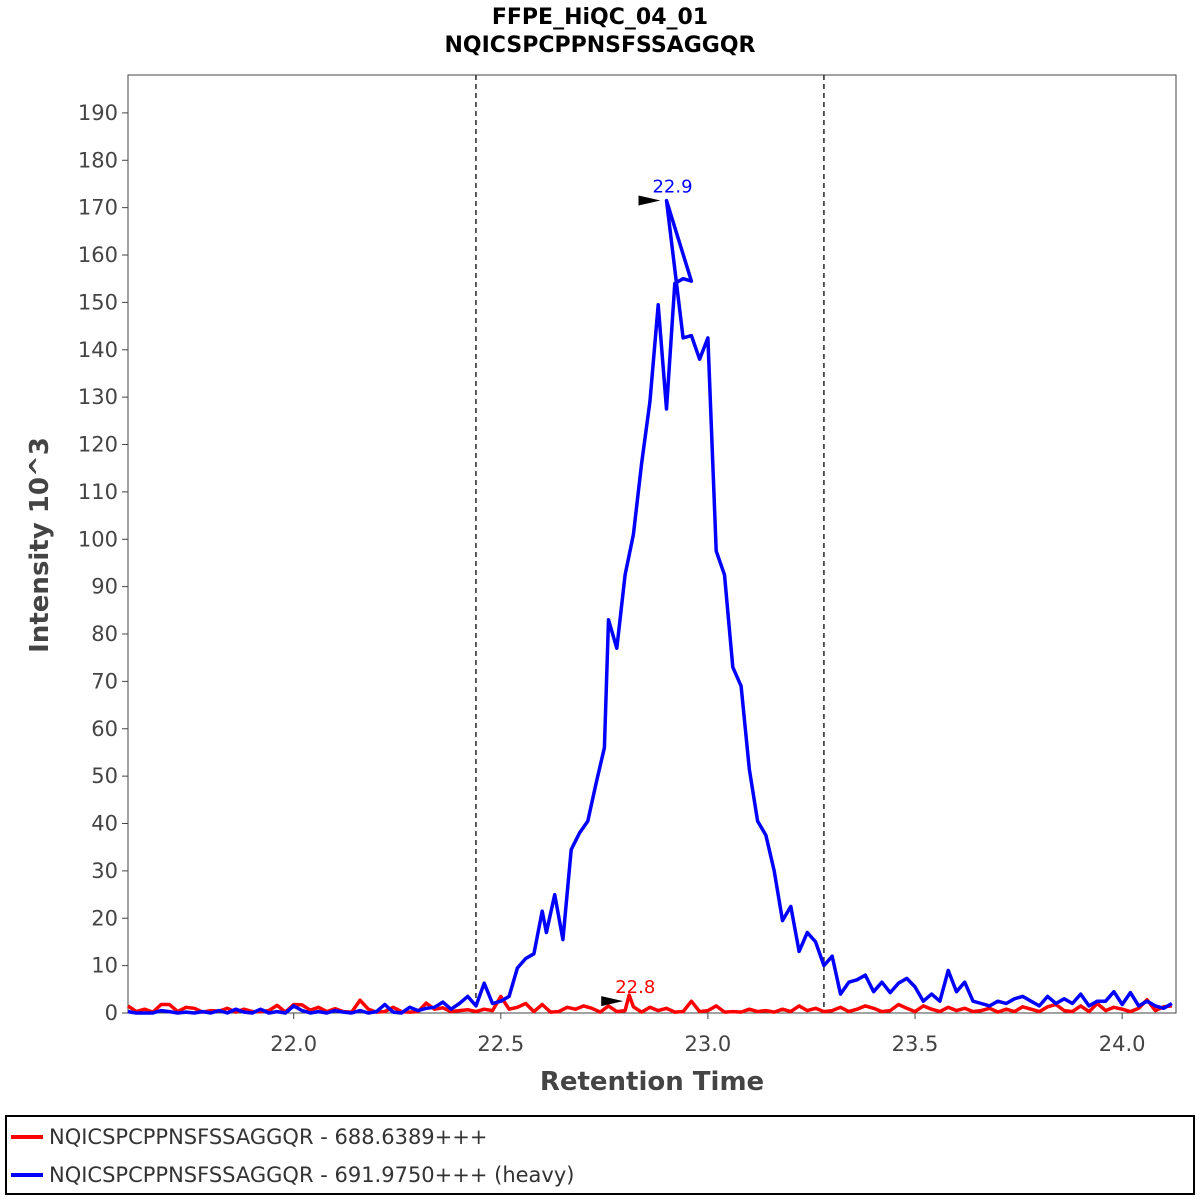  What do you see at coordinates (600, 17) in the screenshot?
I see `chart-title: FFPE_HiQC_04_01` at bounding box center [600, 17].